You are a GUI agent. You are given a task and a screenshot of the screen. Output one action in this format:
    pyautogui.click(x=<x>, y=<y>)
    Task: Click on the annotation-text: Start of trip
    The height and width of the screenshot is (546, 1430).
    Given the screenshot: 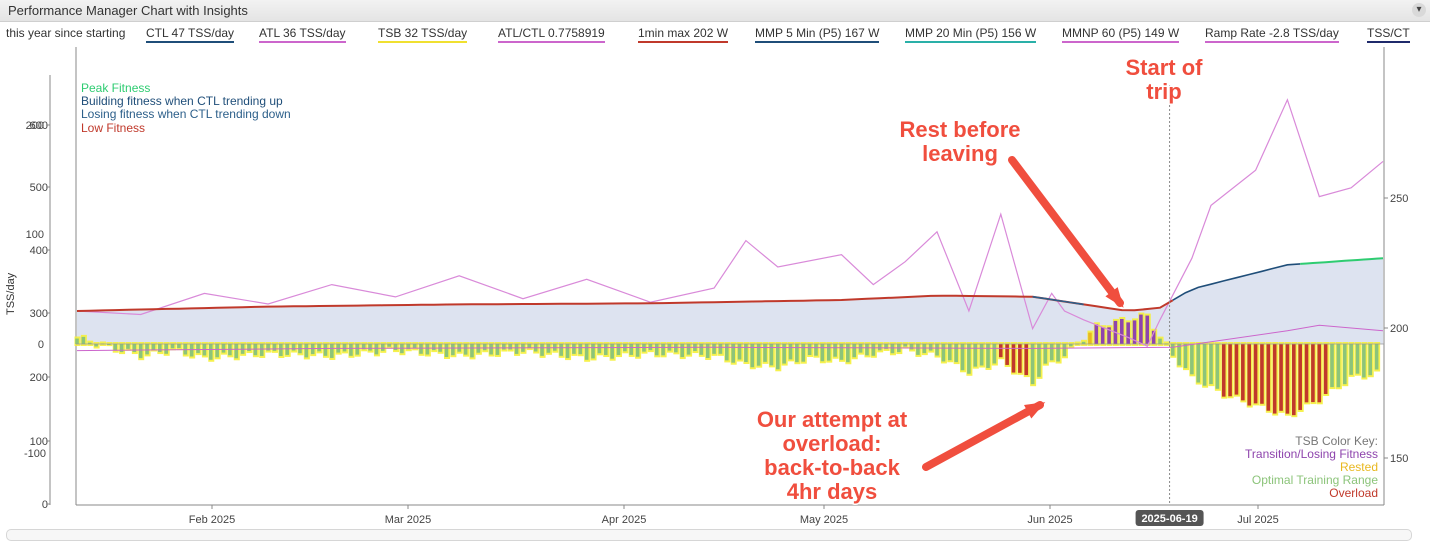 What is the action you would take?
    pyautogui.click(x=1165, y=79)
    